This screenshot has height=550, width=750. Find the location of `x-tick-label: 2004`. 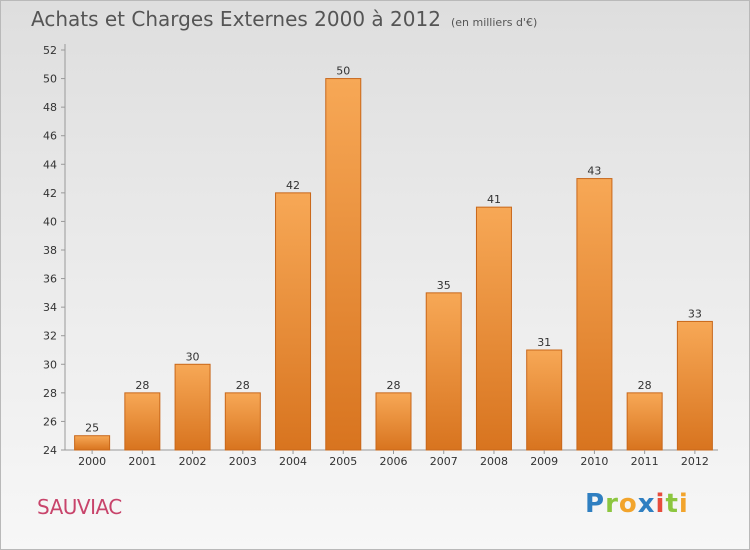

x-tick-label: 2004 is located at coordinates (293, 461).